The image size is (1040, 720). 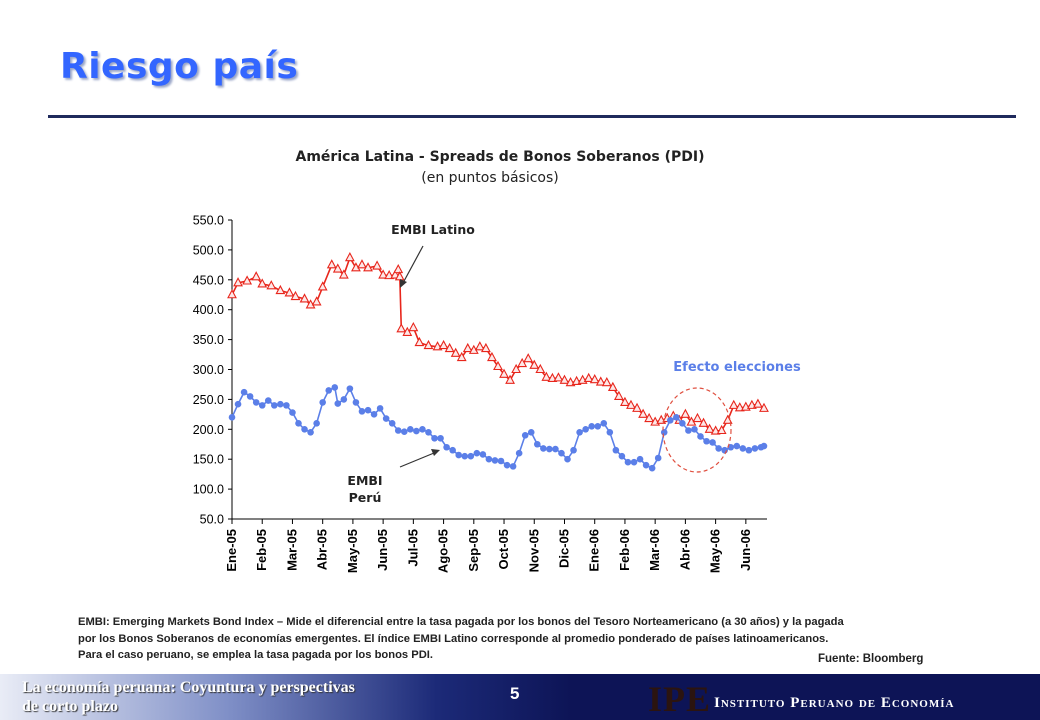 What do you see at coordinates (208, 490) in the screenshot?
I see `y-tick-label: 100.0` at bounding box center [208, 490].